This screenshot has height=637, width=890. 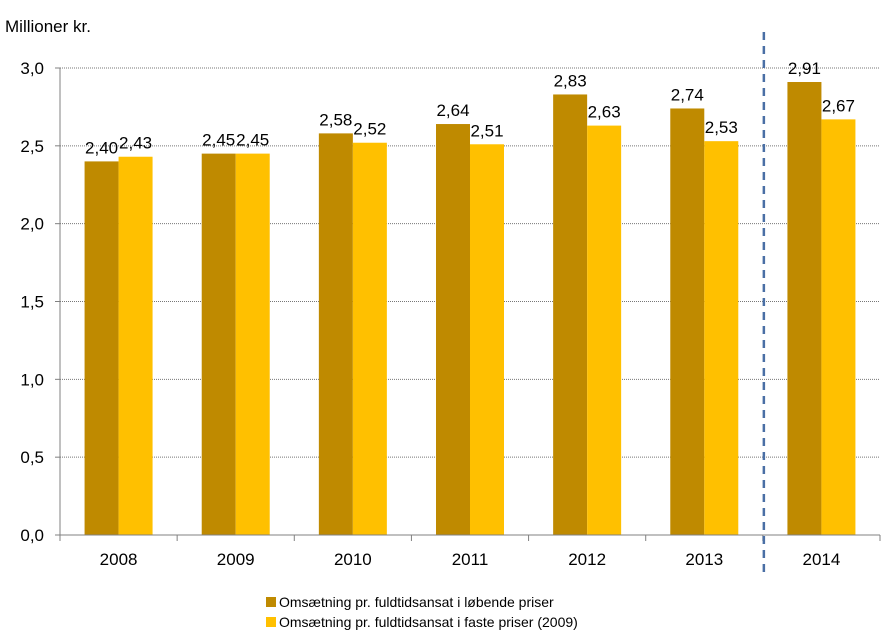 I want to click on x-tick-label: 2013, so click(x=704, y=559).